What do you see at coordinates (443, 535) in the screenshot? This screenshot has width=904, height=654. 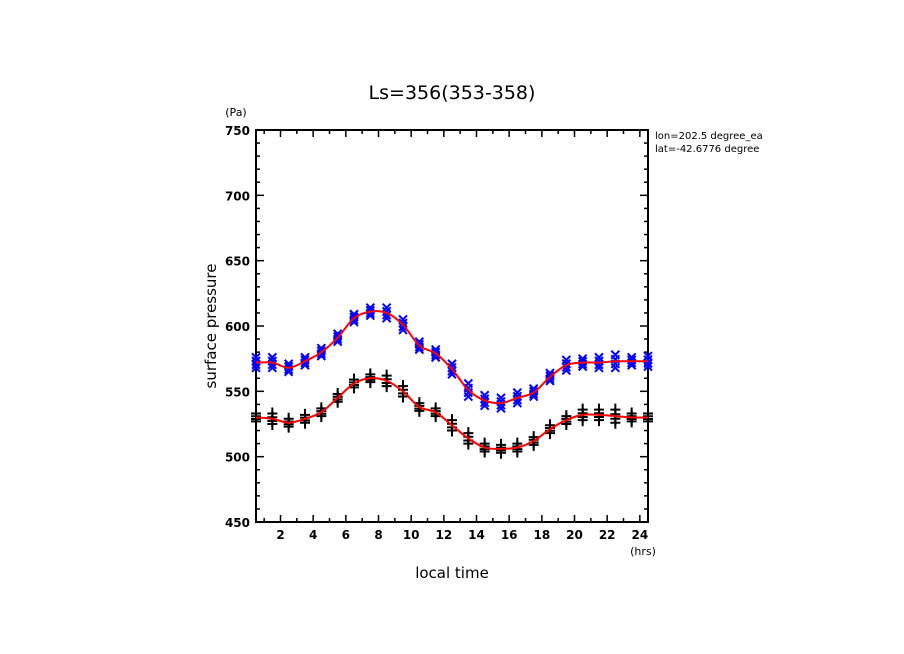 I see `x-tick-label: 12` at bounding box center [443, 535].